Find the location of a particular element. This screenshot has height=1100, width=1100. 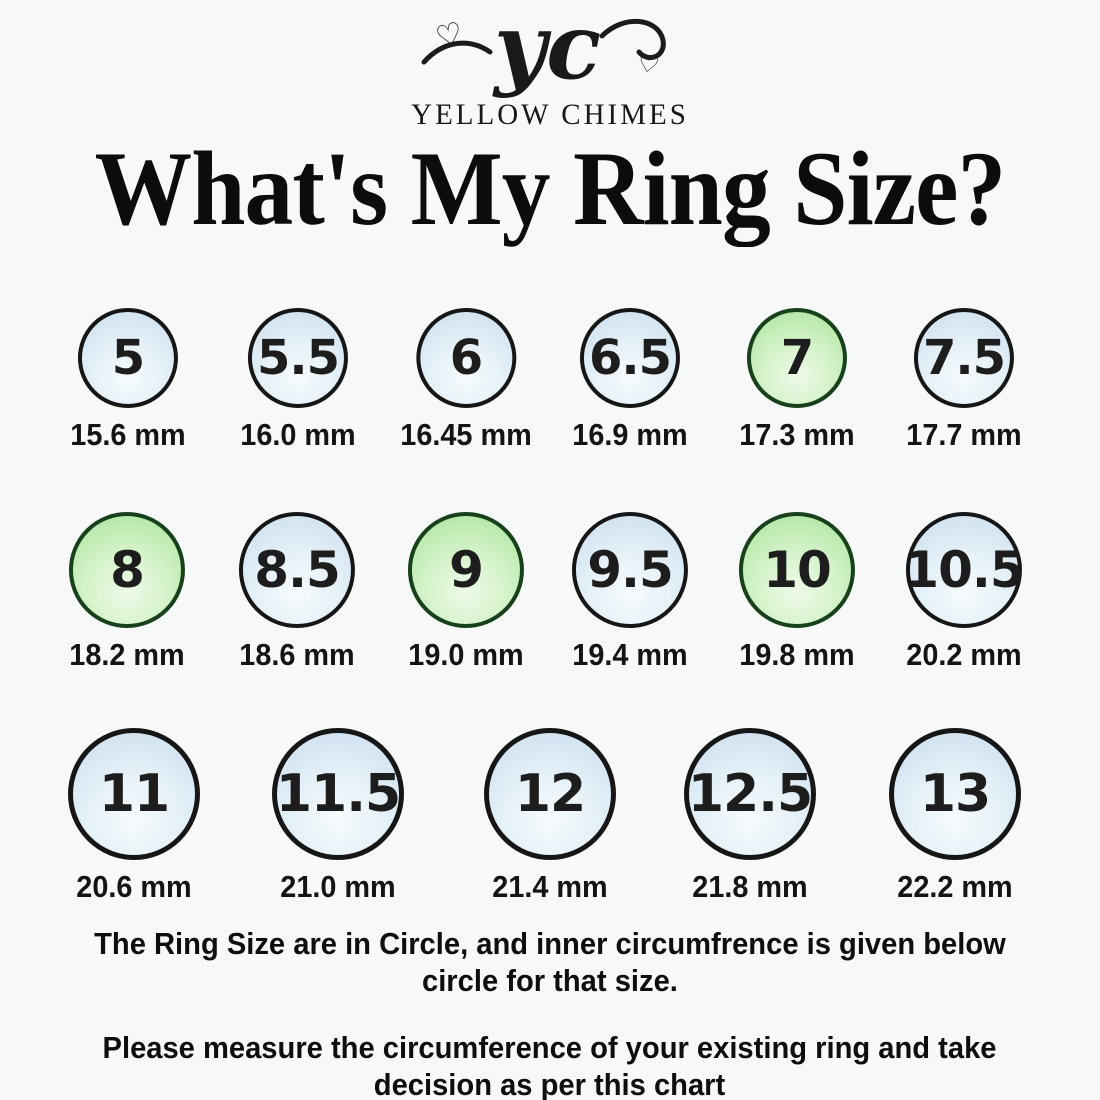

ring-size-cell: 8.5 18.6 mm is located at coordinates (297, 592).